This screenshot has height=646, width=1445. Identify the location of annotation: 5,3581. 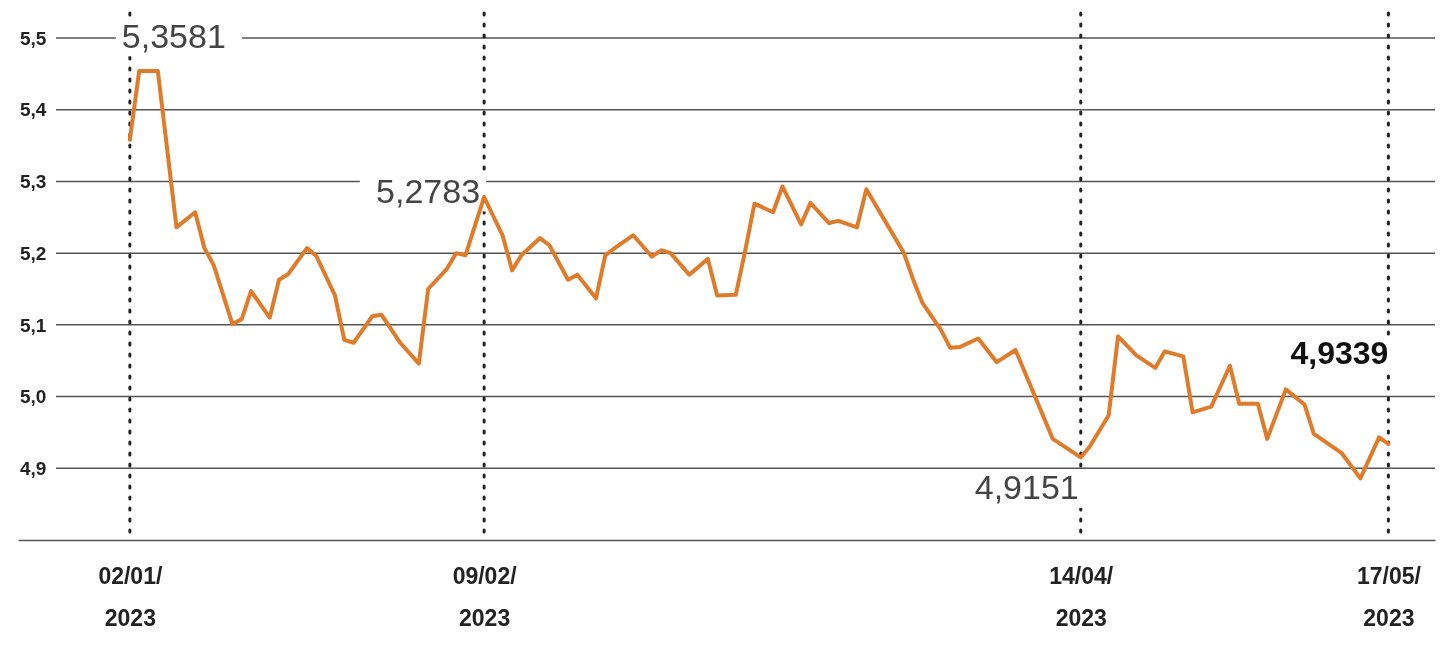
(173, 35).